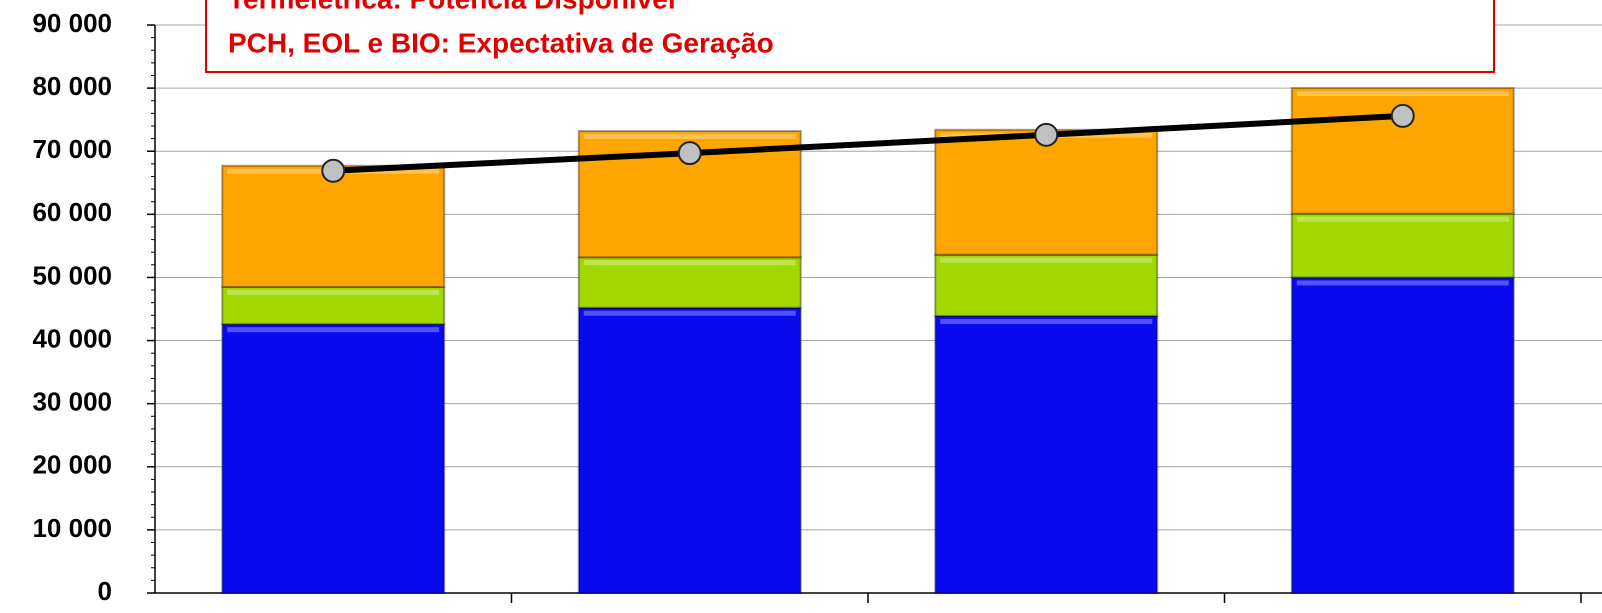 This screenshot has height=613, width=1602. I want to click on y-tick-label: 90 000, so click(72, 23).